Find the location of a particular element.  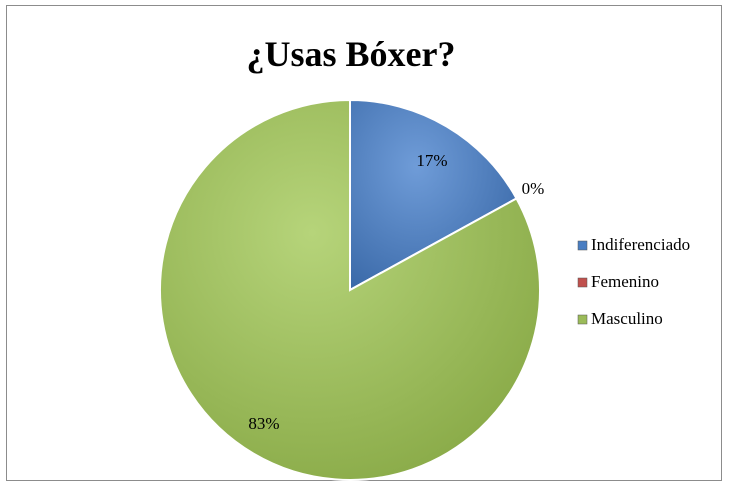

legend-swatch-masculino is located at coordinates (582, 319).